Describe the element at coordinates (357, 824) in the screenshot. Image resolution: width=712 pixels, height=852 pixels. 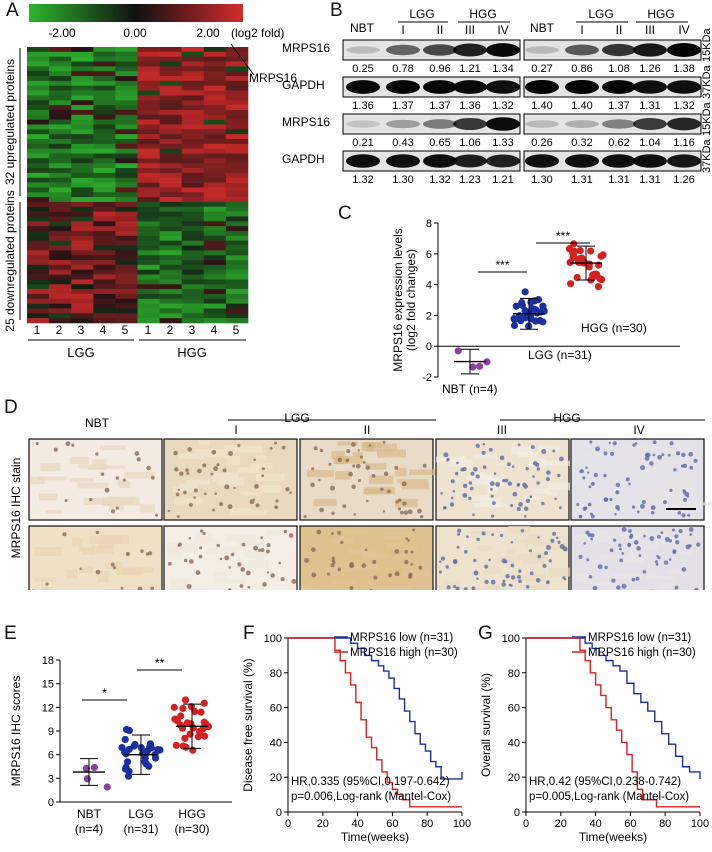
I see `x-tick-label: 40` at that location.